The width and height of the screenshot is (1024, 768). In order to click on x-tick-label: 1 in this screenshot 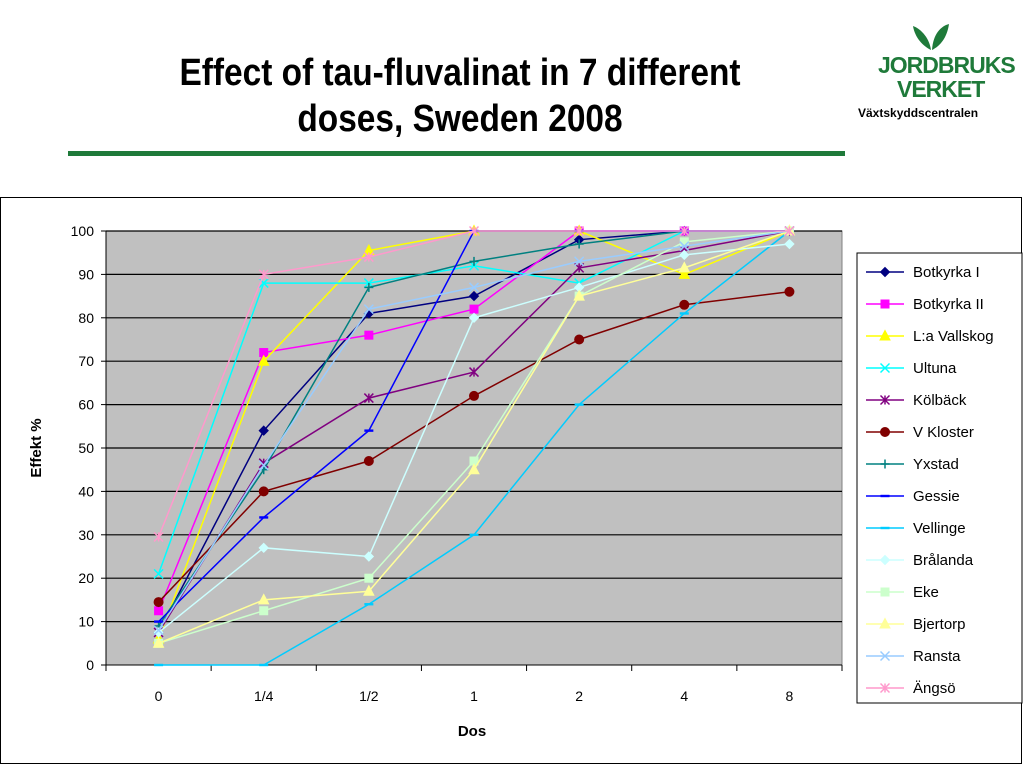, I will do `click(474, 696)`.